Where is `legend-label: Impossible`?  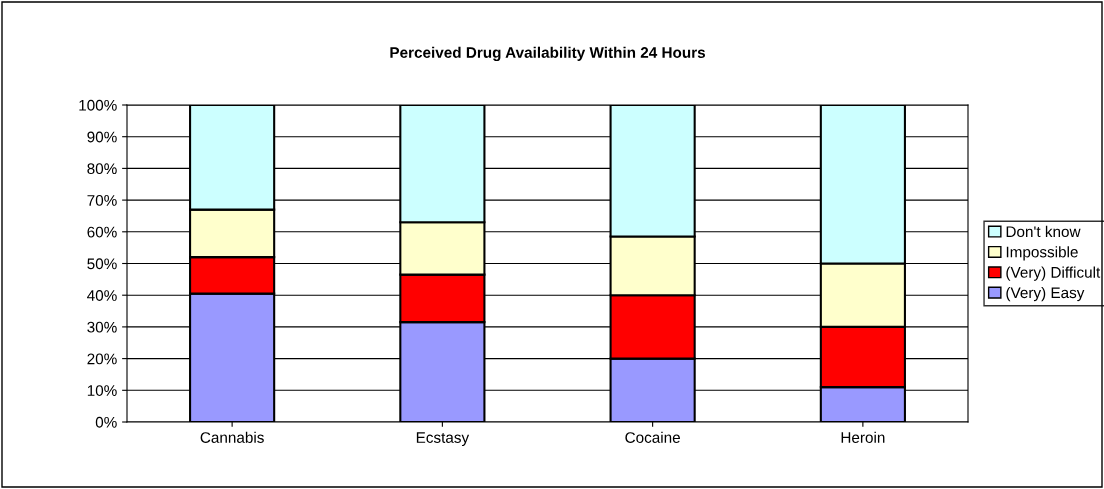
legend-label: Impossible is located at coordinates (1042, 253).